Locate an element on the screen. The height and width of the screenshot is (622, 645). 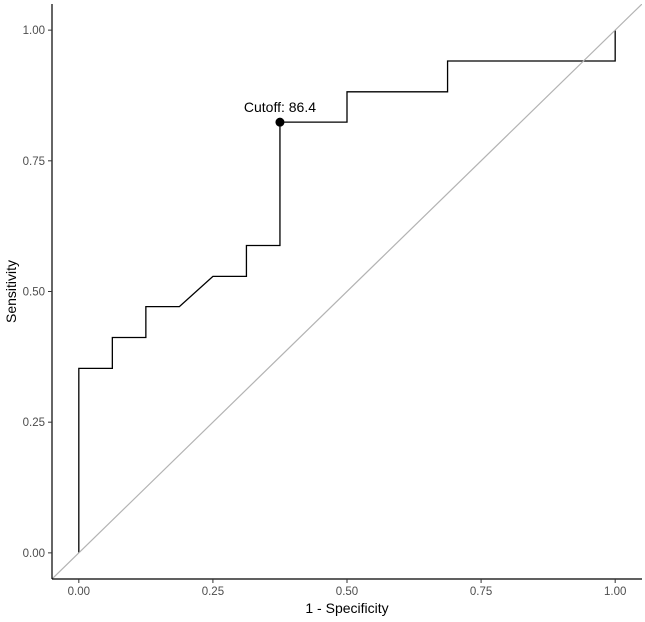
y-tick-label: 0.50 is located at coordinates (34, 293).